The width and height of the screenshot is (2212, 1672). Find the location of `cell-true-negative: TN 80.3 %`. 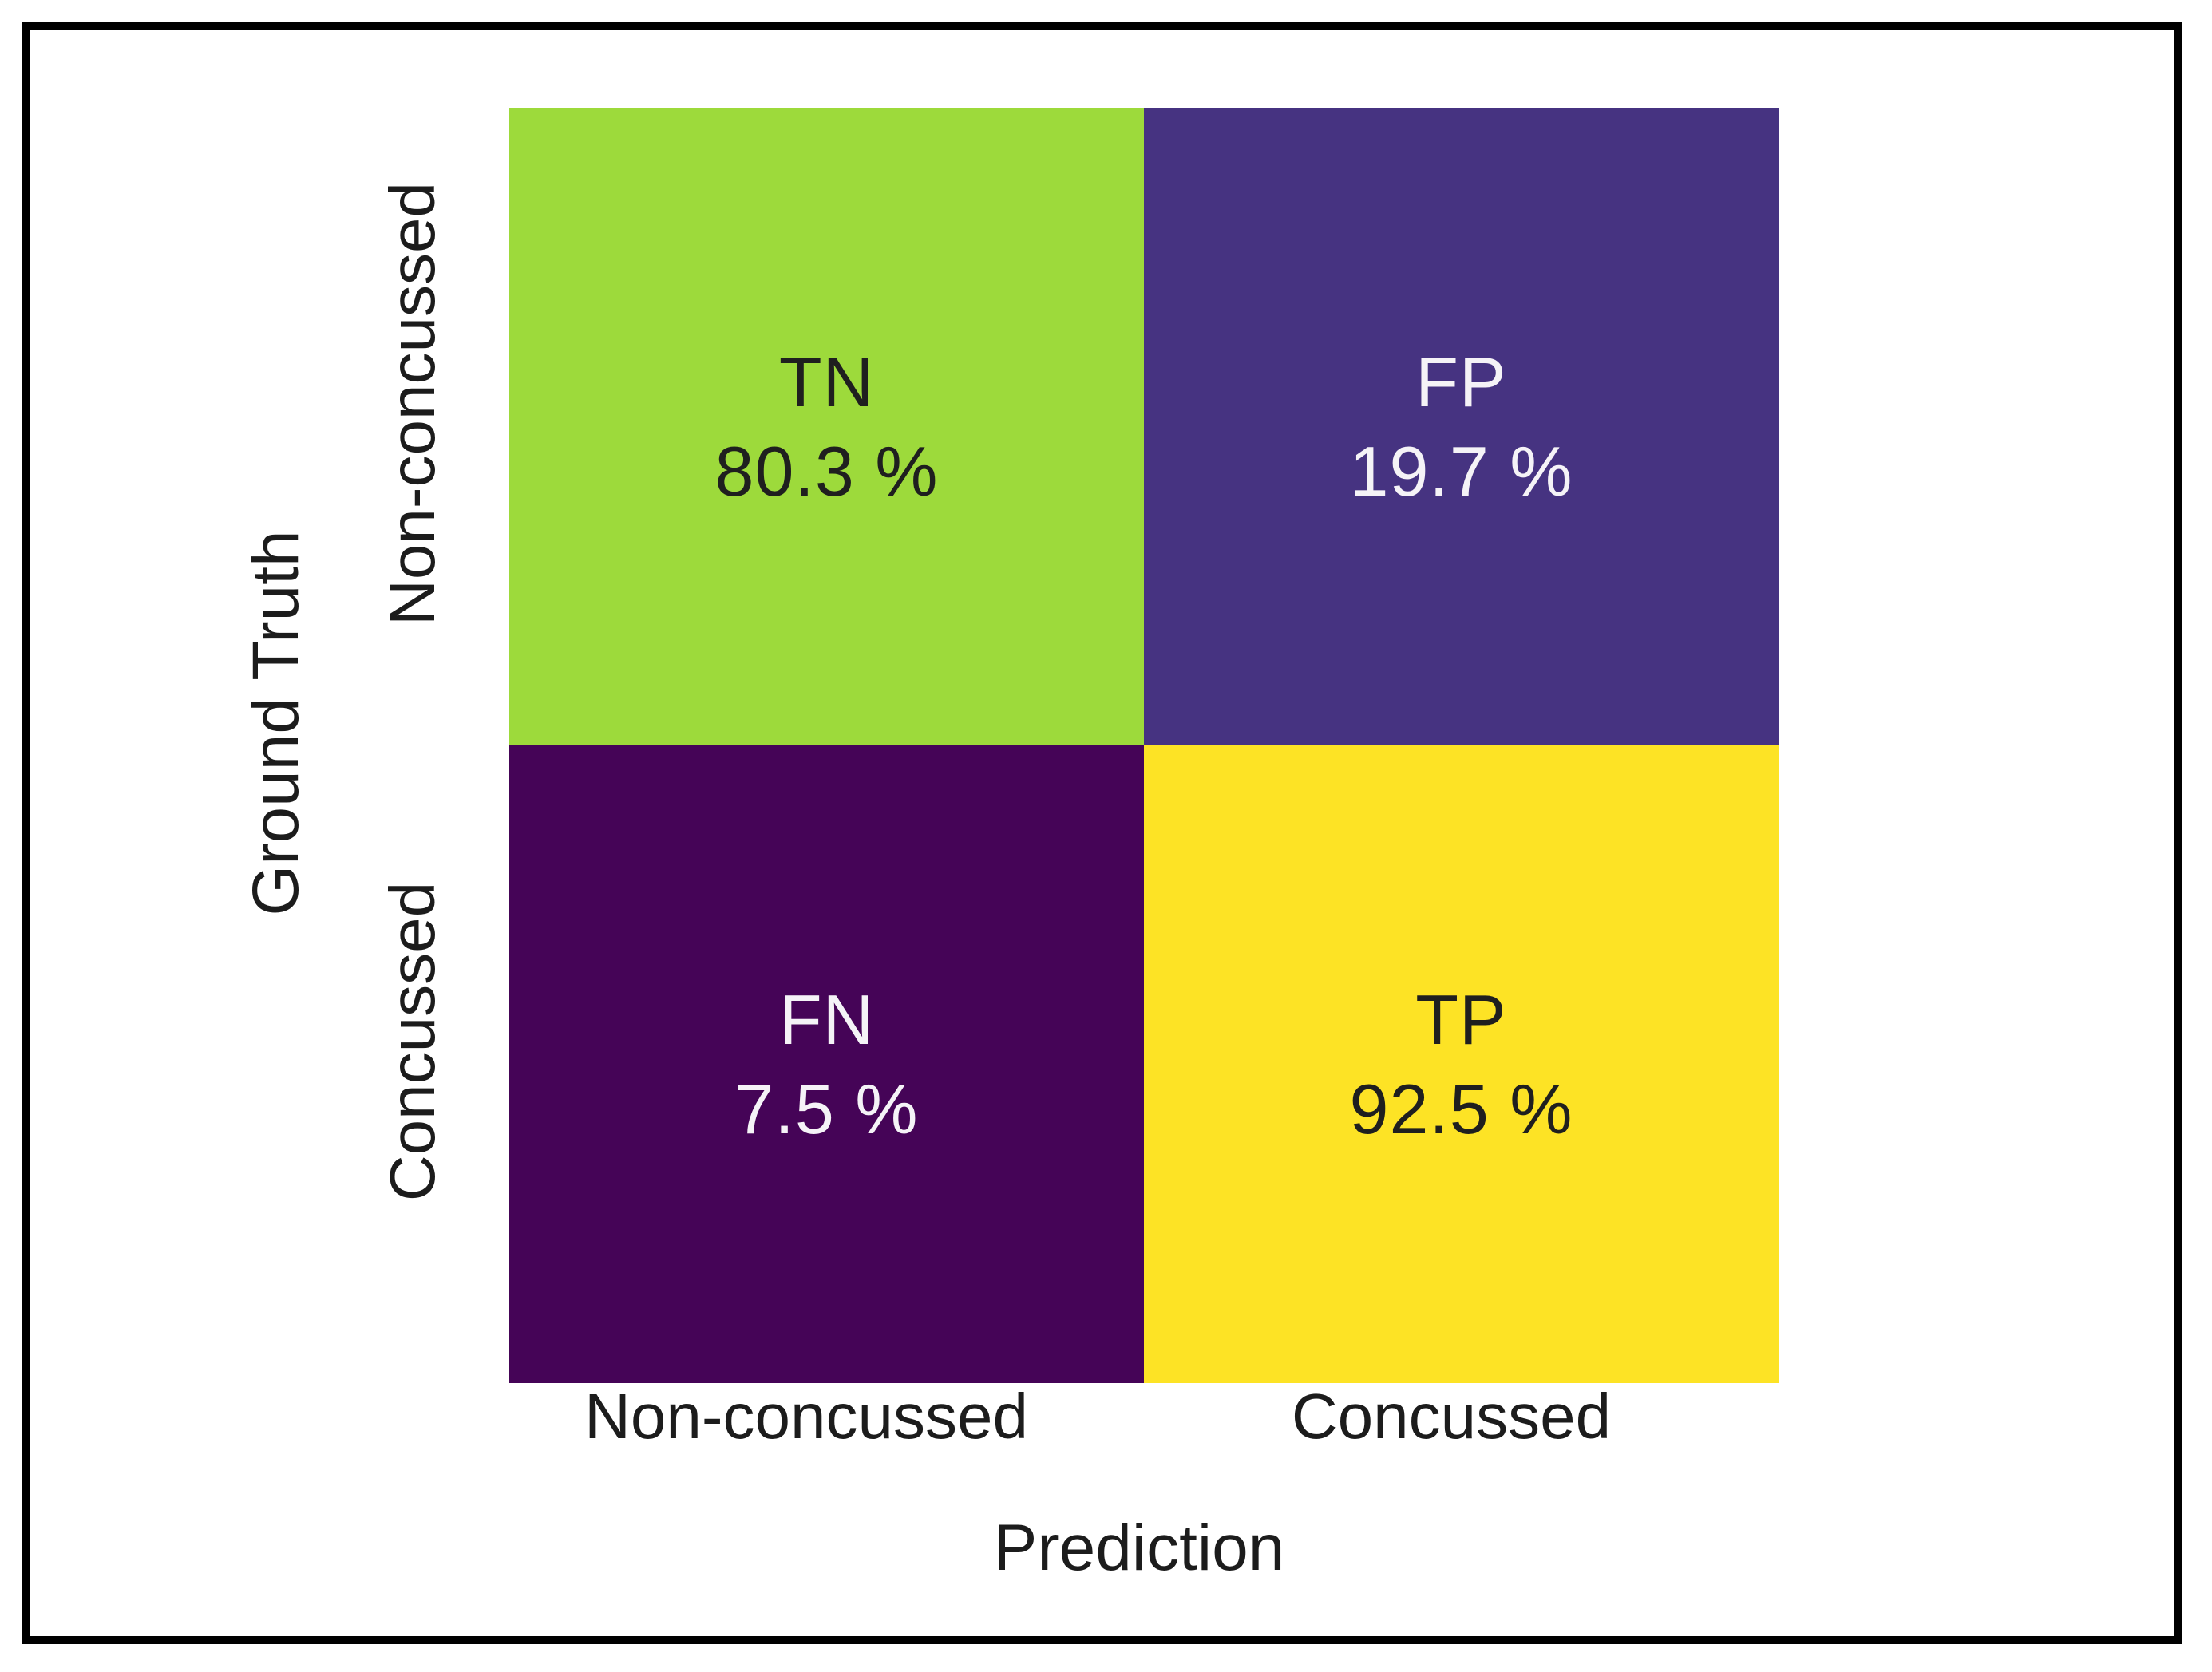

cell-true-negative: TN 80.3 % is located at coordinates (826, 426).